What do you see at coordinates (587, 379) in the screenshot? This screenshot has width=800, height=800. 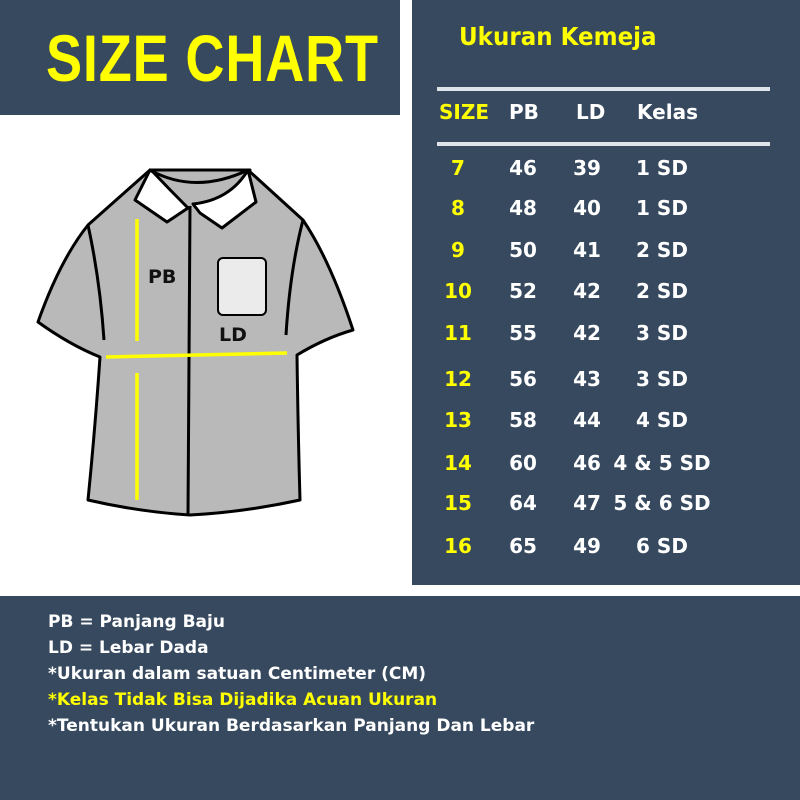 I see `cell-ld: 43` at bounding box center [587, 379].